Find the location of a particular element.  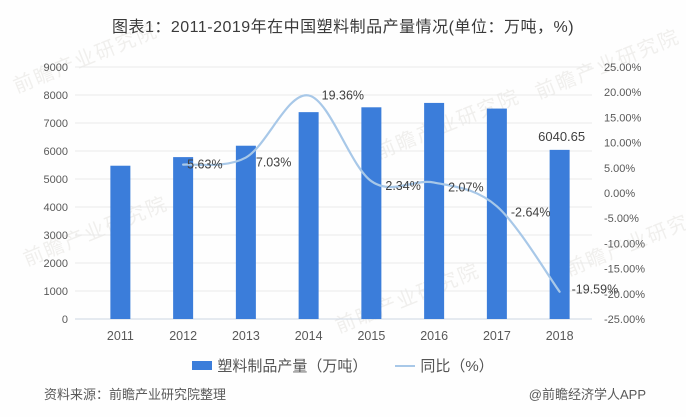

y-axis-tick-right: -15.00% is located at coordinates (624, 270).